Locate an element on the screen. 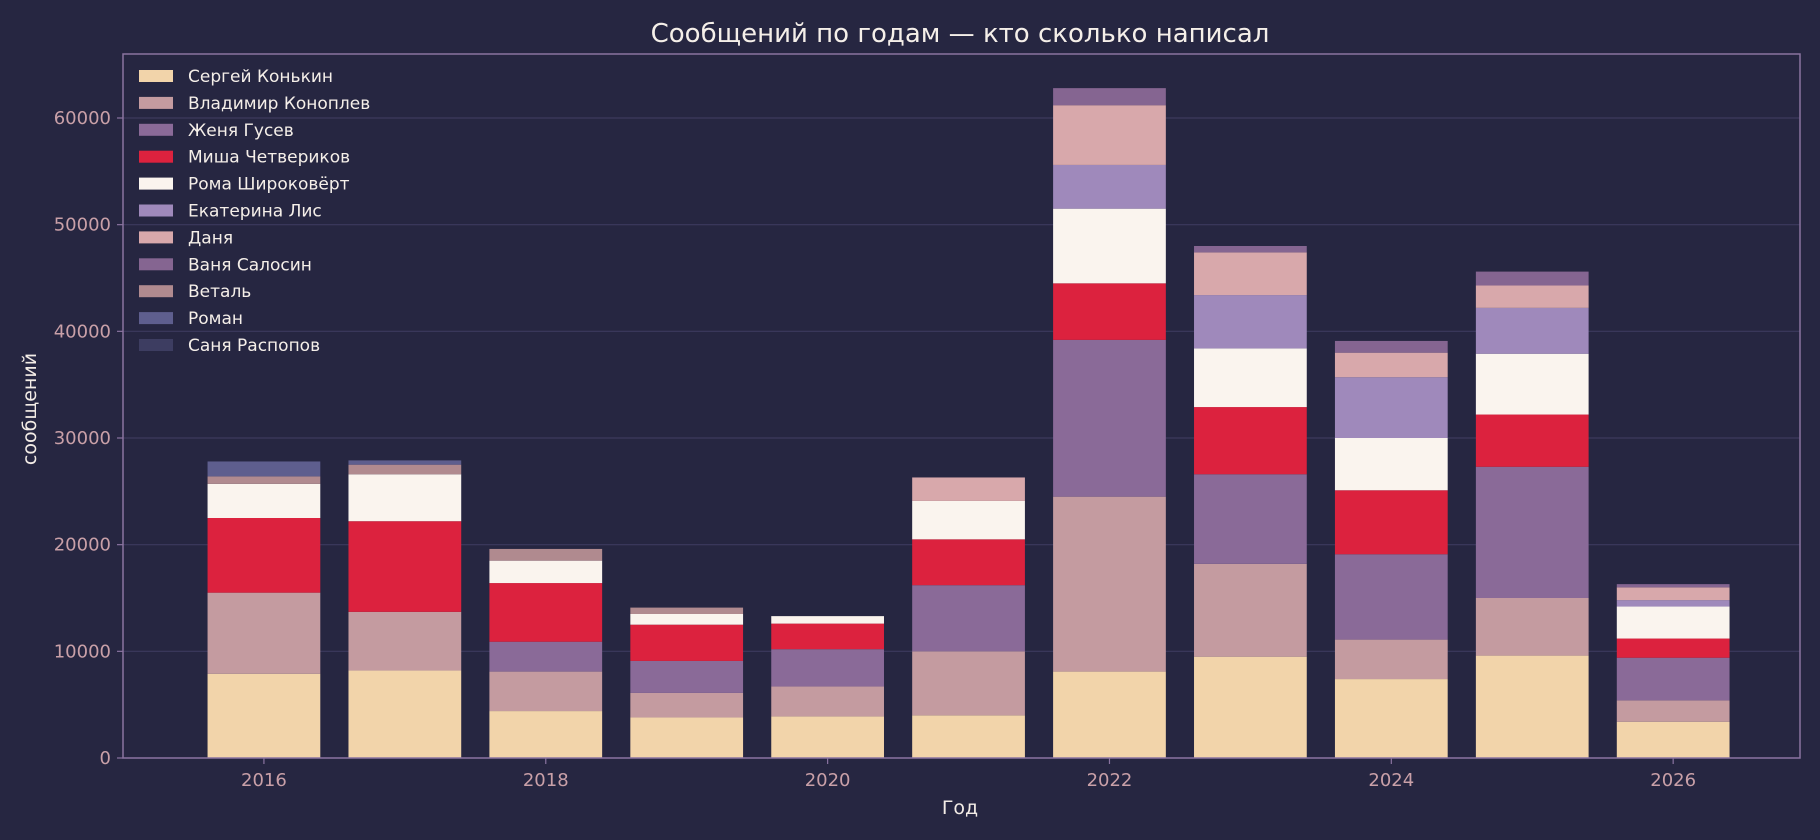 This screenshot has height=840, width=1820. y-tick-label: 20000 is located at coordinates (82, 545).